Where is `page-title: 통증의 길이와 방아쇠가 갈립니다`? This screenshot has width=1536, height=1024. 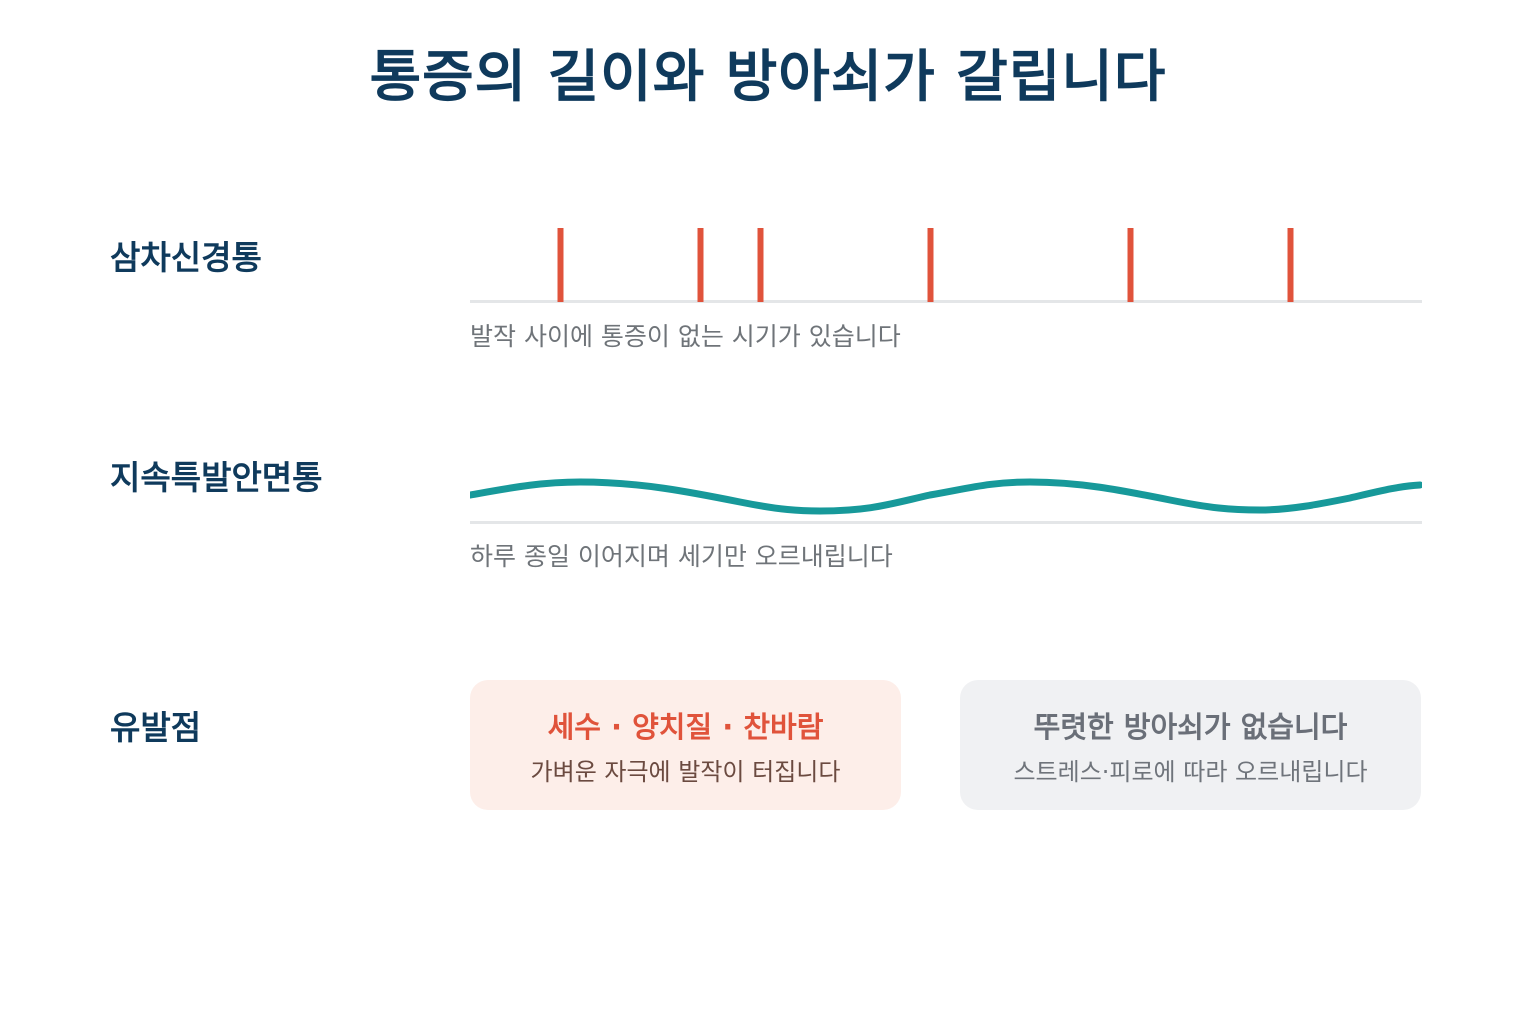 page-title: 통증의 길이와 방아쇠가 갈립니다 is located at coordinates (768, 77).